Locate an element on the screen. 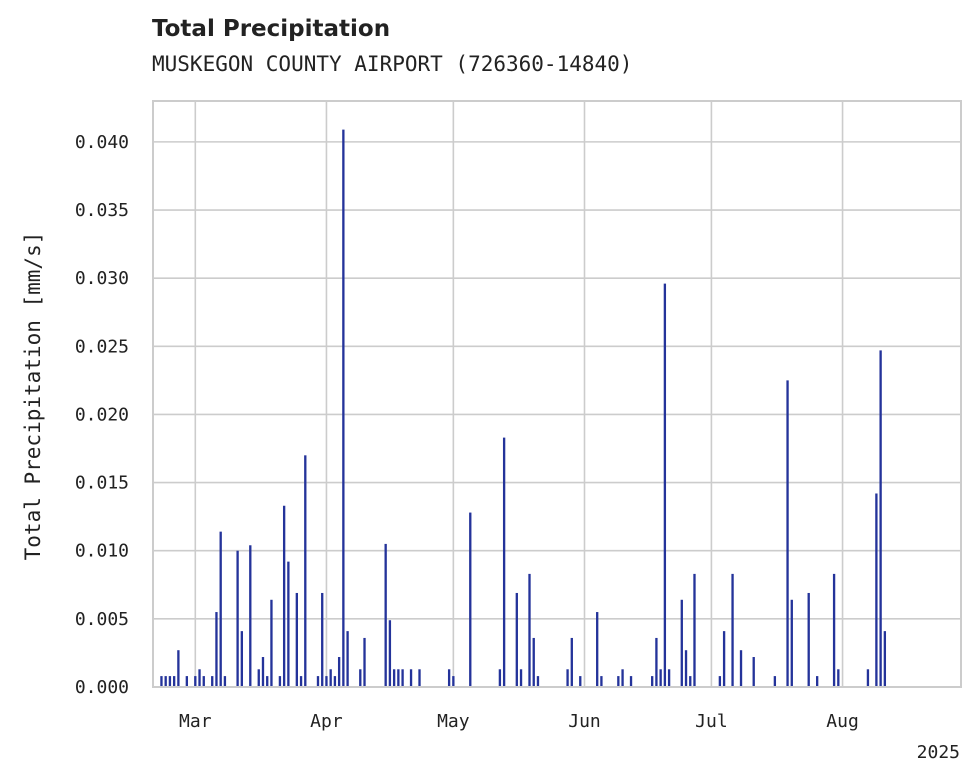  x-tick-label: Jun is located at coordinates (584, 721).